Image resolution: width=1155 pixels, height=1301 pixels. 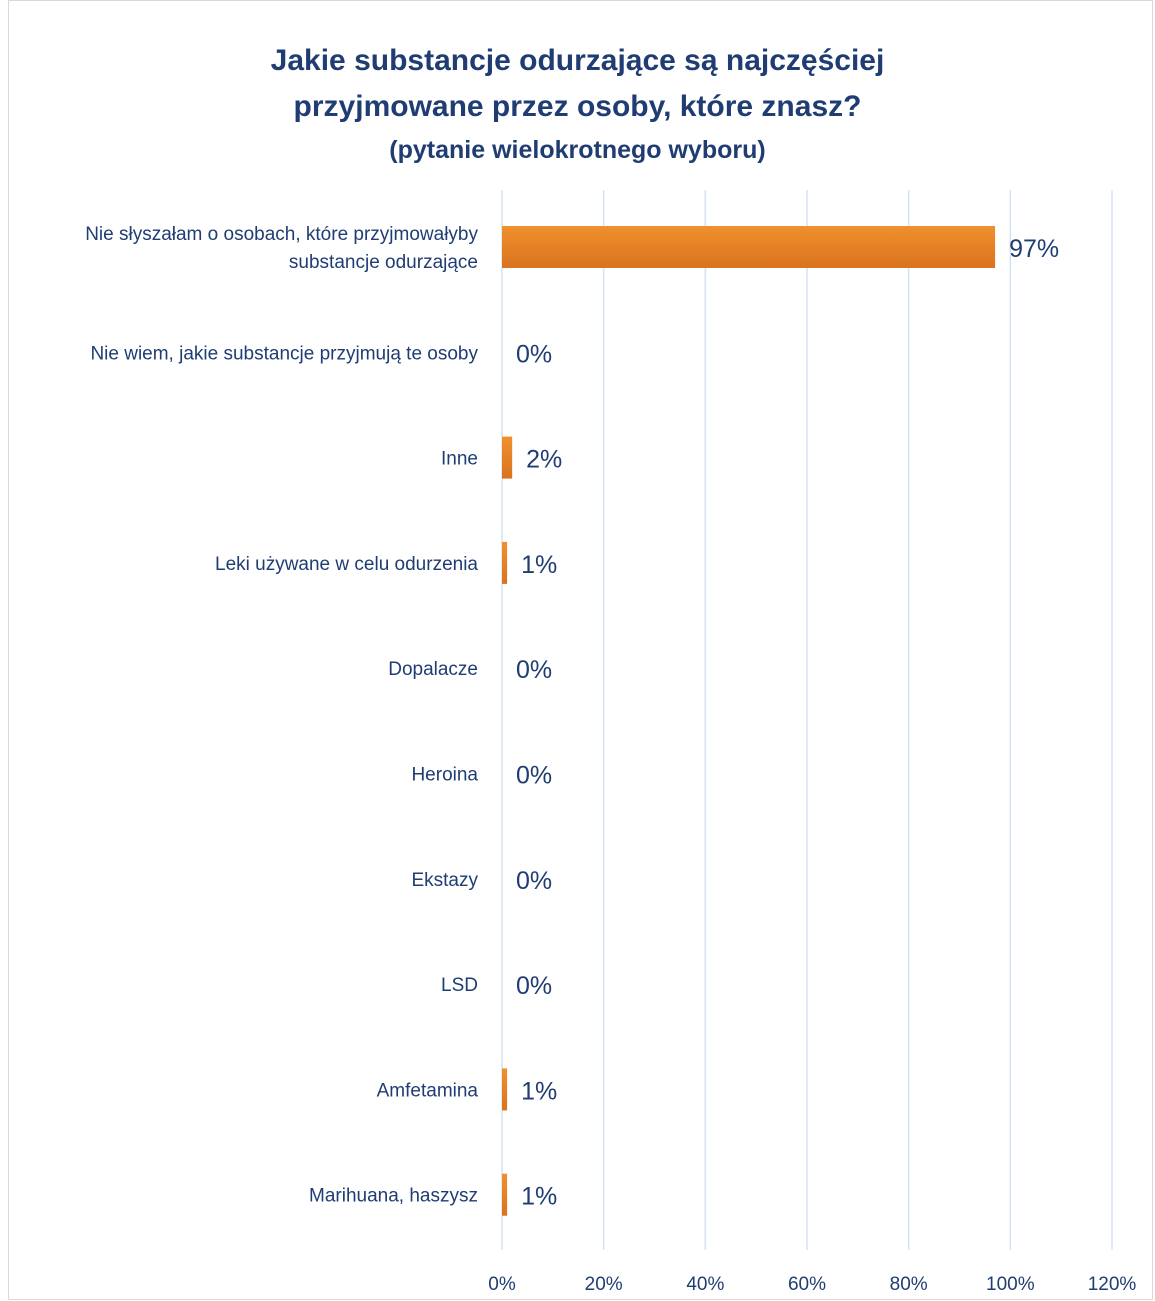 I want to click on category-label: Inne, so click(x=459, y=459).